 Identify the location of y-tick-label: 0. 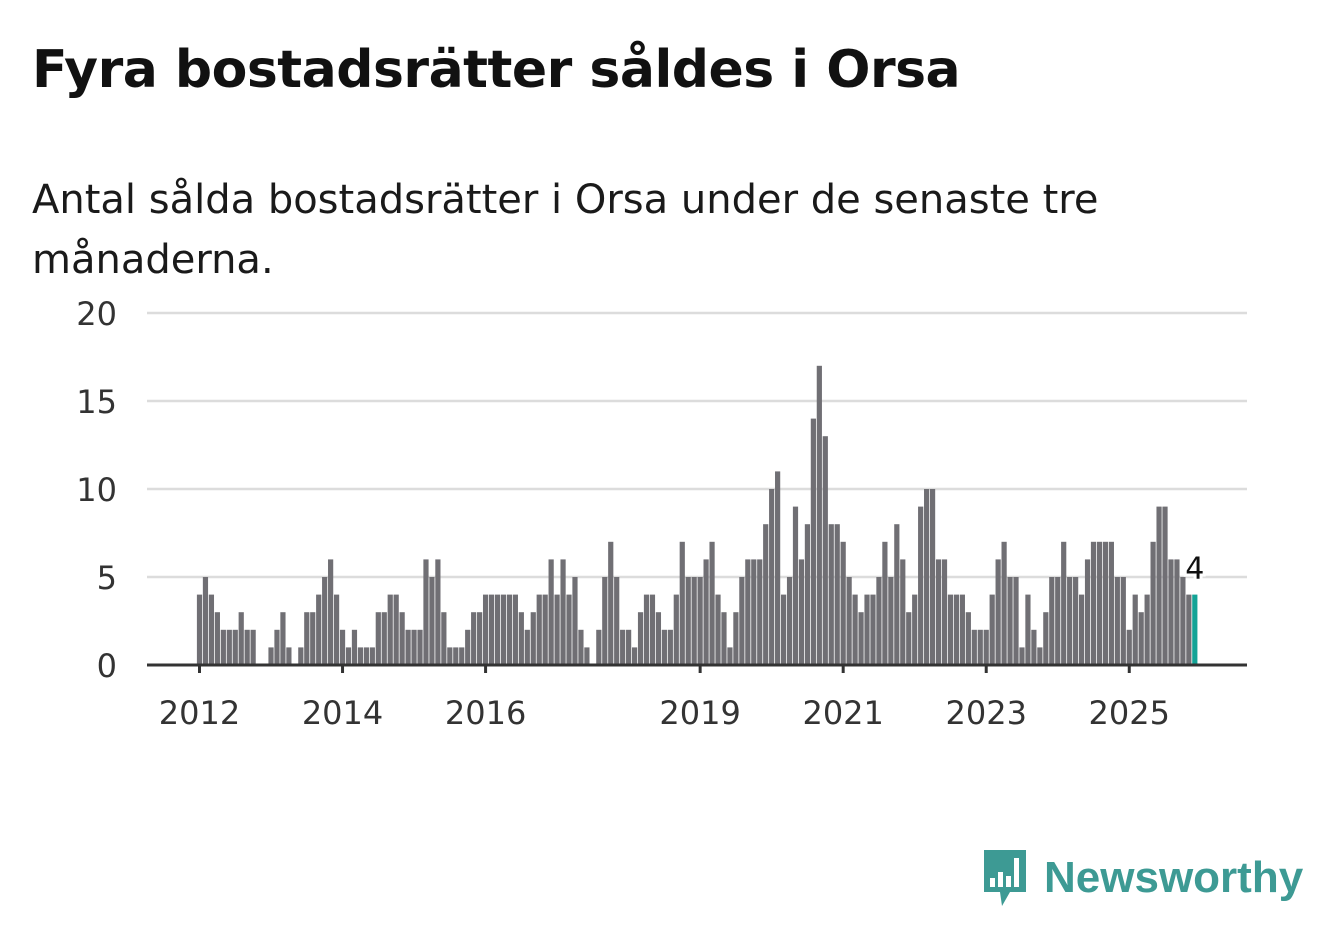
(107, 666).